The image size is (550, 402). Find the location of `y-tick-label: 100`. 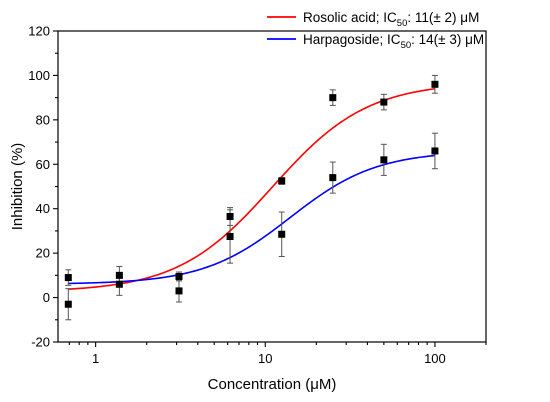

y-tick-label: 100 is located at coordinates (39, 75).